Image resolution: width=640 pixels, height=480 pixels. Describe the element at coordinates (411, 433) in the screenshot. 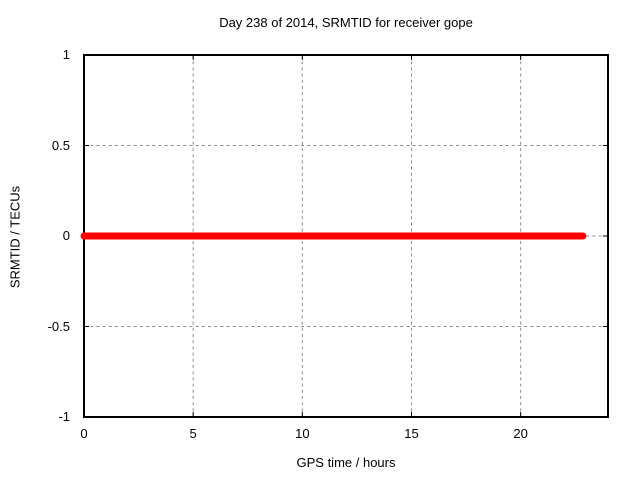

I see `x-tick-label: 15` at that location.